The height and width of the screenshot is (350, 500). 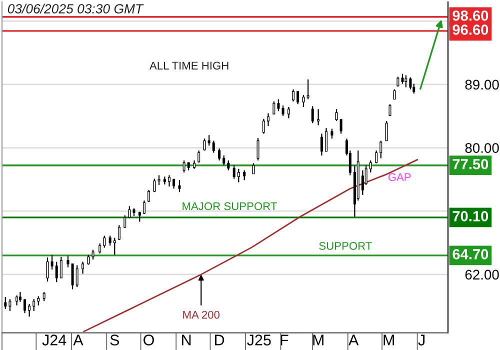 What do you see at coordinates (229, 206) in the screenshot?
I see `annotation: MAJOR SUPPORT` at bounding box center [229, 206].